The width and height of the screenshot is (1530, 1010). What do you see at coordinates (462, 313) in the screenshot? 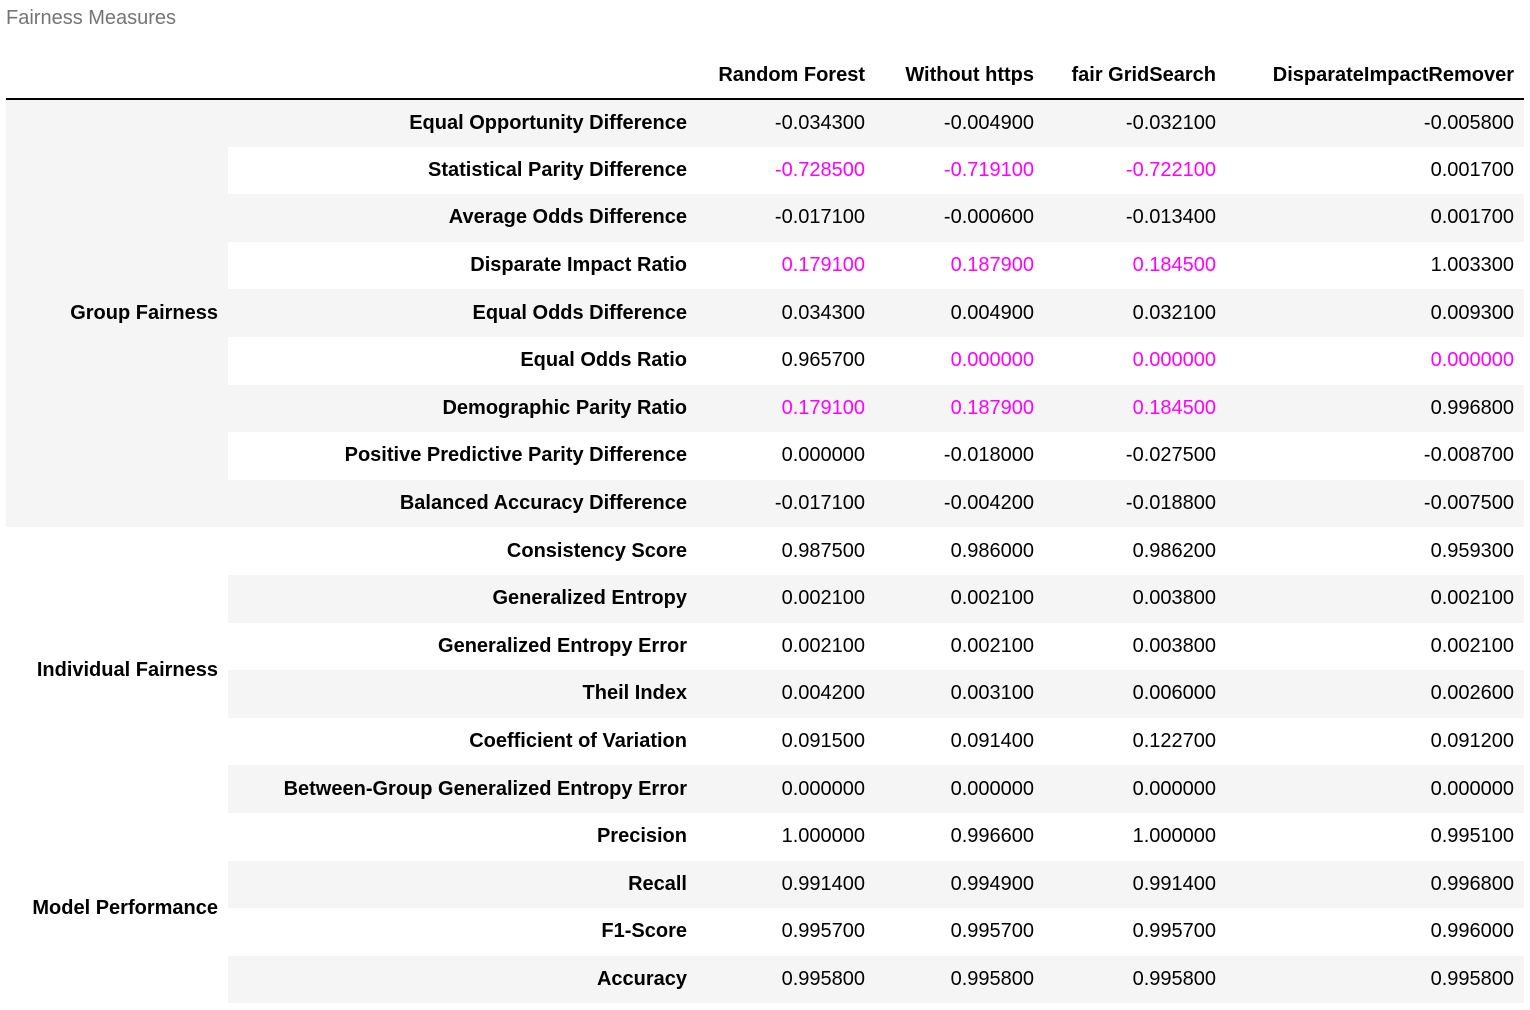
I see `metric-label: Equal Odds Difference` at bounding box center [462, 313].